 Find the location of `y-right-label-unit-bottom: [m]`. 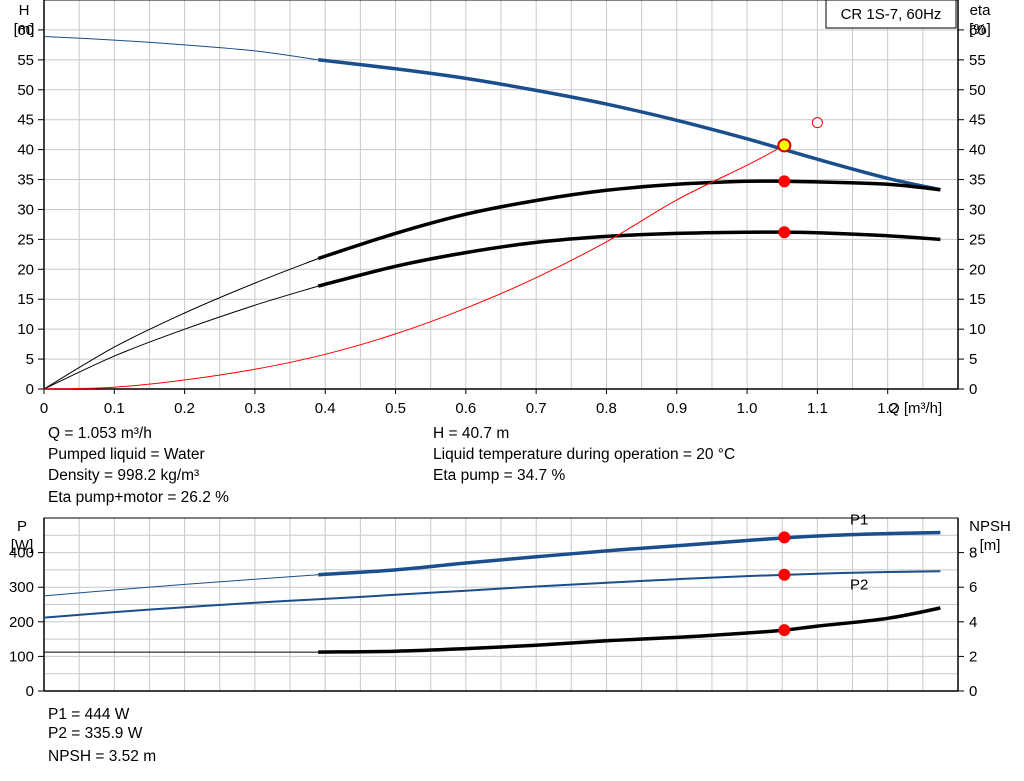

y-right-label-unit-bottom: [m] is located at coordinates (990, 545).